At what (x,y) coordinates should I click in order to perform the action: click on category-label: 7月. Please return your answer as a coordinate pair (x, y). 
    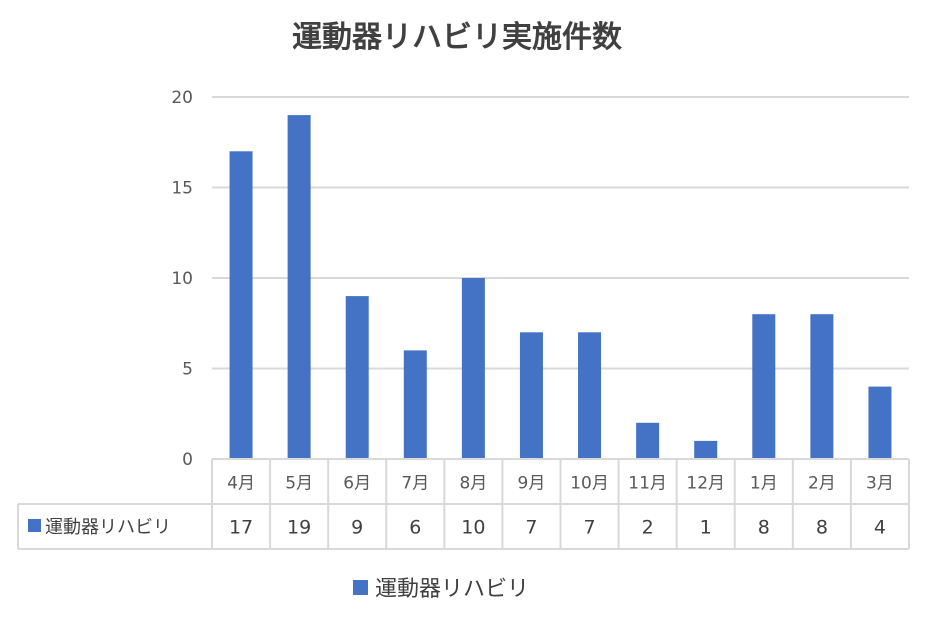
    Looking at the image, I should click on (415, 484).